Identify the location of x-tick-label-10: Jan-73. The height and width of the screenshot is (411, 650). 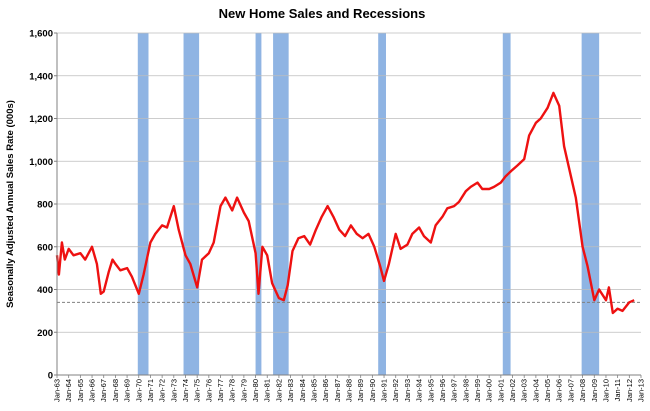
(173, 390).